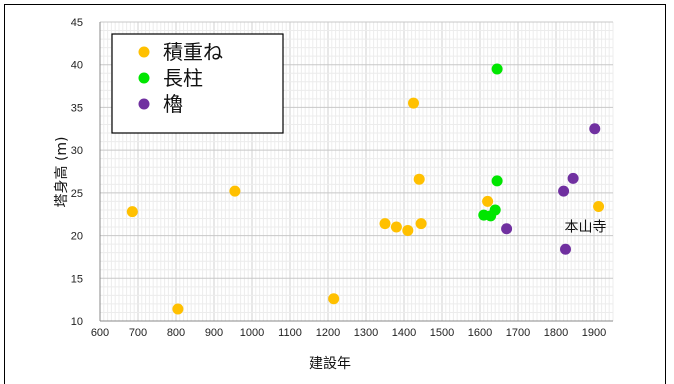  Describe the element at coordinates (366, 333) in the screenshot. I see `x-tick-label: 1300` at that location.